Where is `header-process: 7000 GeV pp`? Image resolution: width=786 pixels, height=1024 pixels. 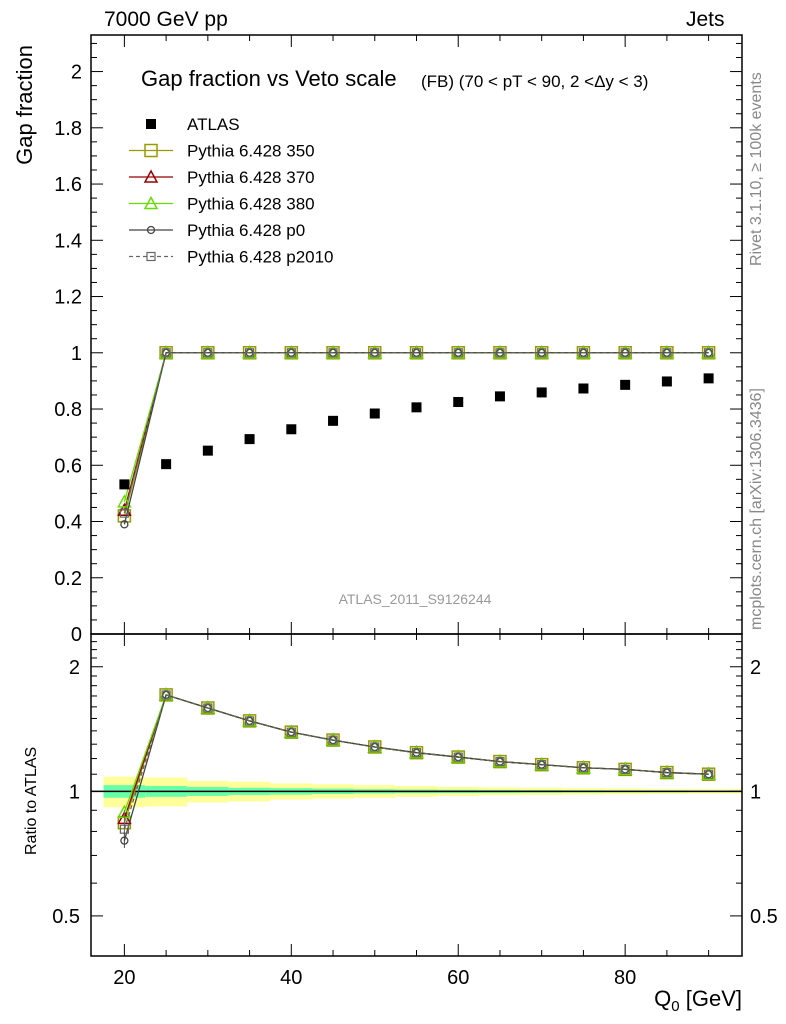 header-process: 7000 GeV pp is located at coordinates (166, 19).